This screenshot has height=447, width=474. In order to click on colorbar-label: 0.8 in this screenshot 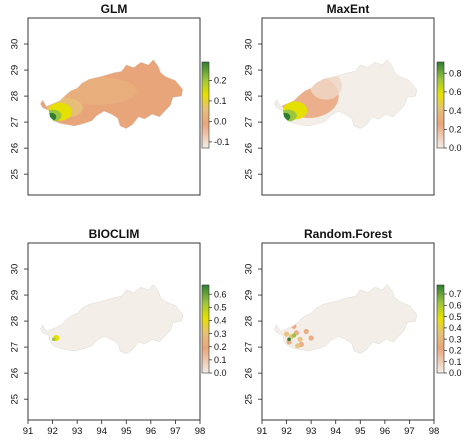, I will do `click(455, 73)`.